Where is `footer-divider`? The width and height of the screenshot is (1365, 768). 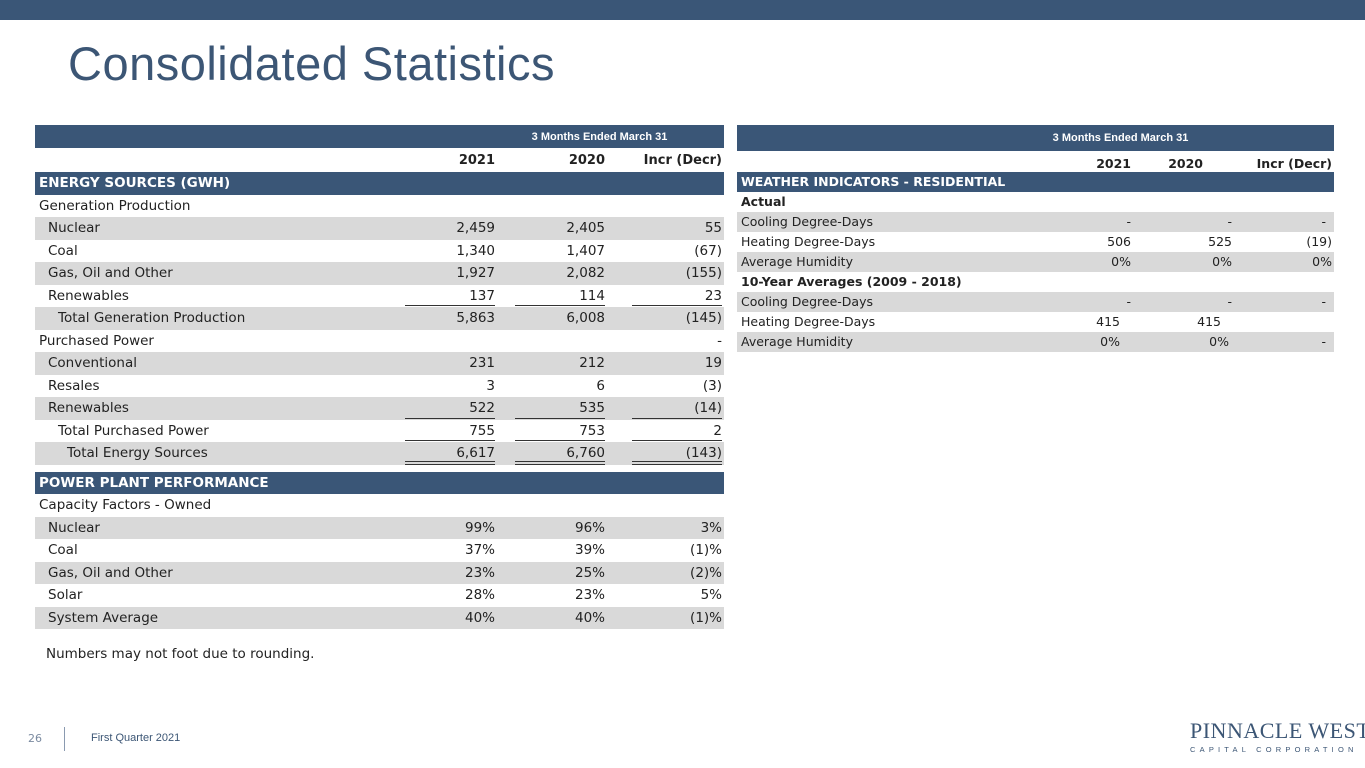 footer-divider is located at coordinates (64, 739).